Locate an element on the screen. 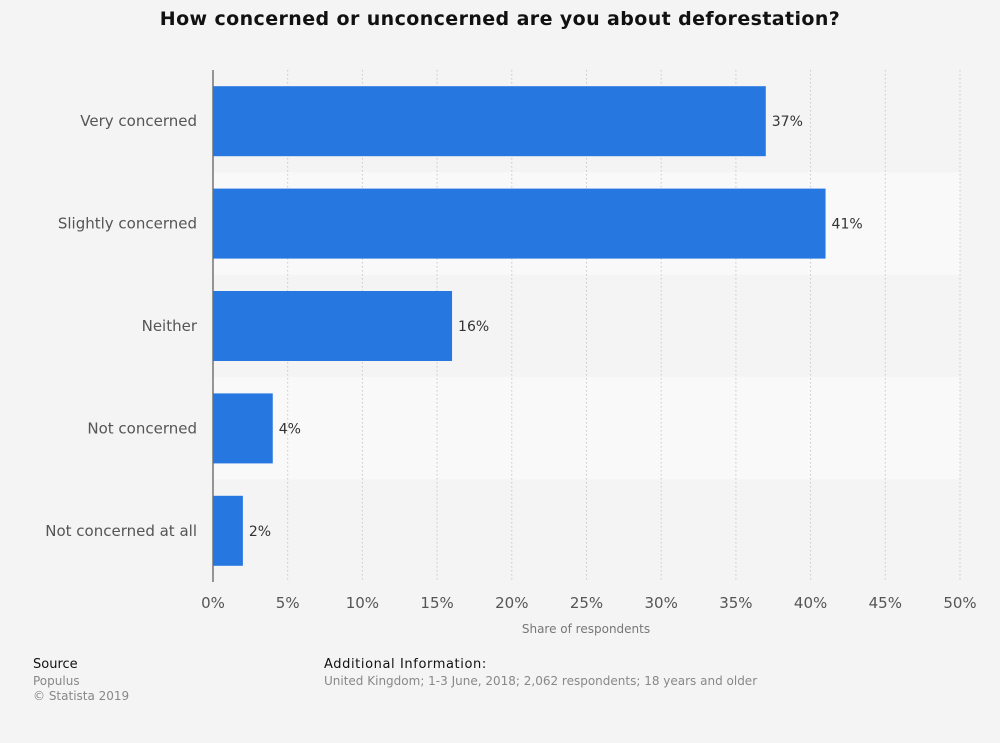  x-tick-label: 10% is located at coordinates (362, 603).